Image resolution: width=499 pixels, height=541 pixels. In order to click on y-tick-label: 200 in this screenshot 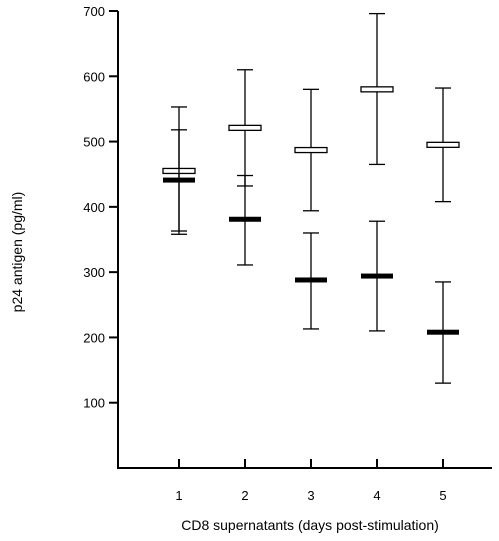, I will do `click(94, 337)`.